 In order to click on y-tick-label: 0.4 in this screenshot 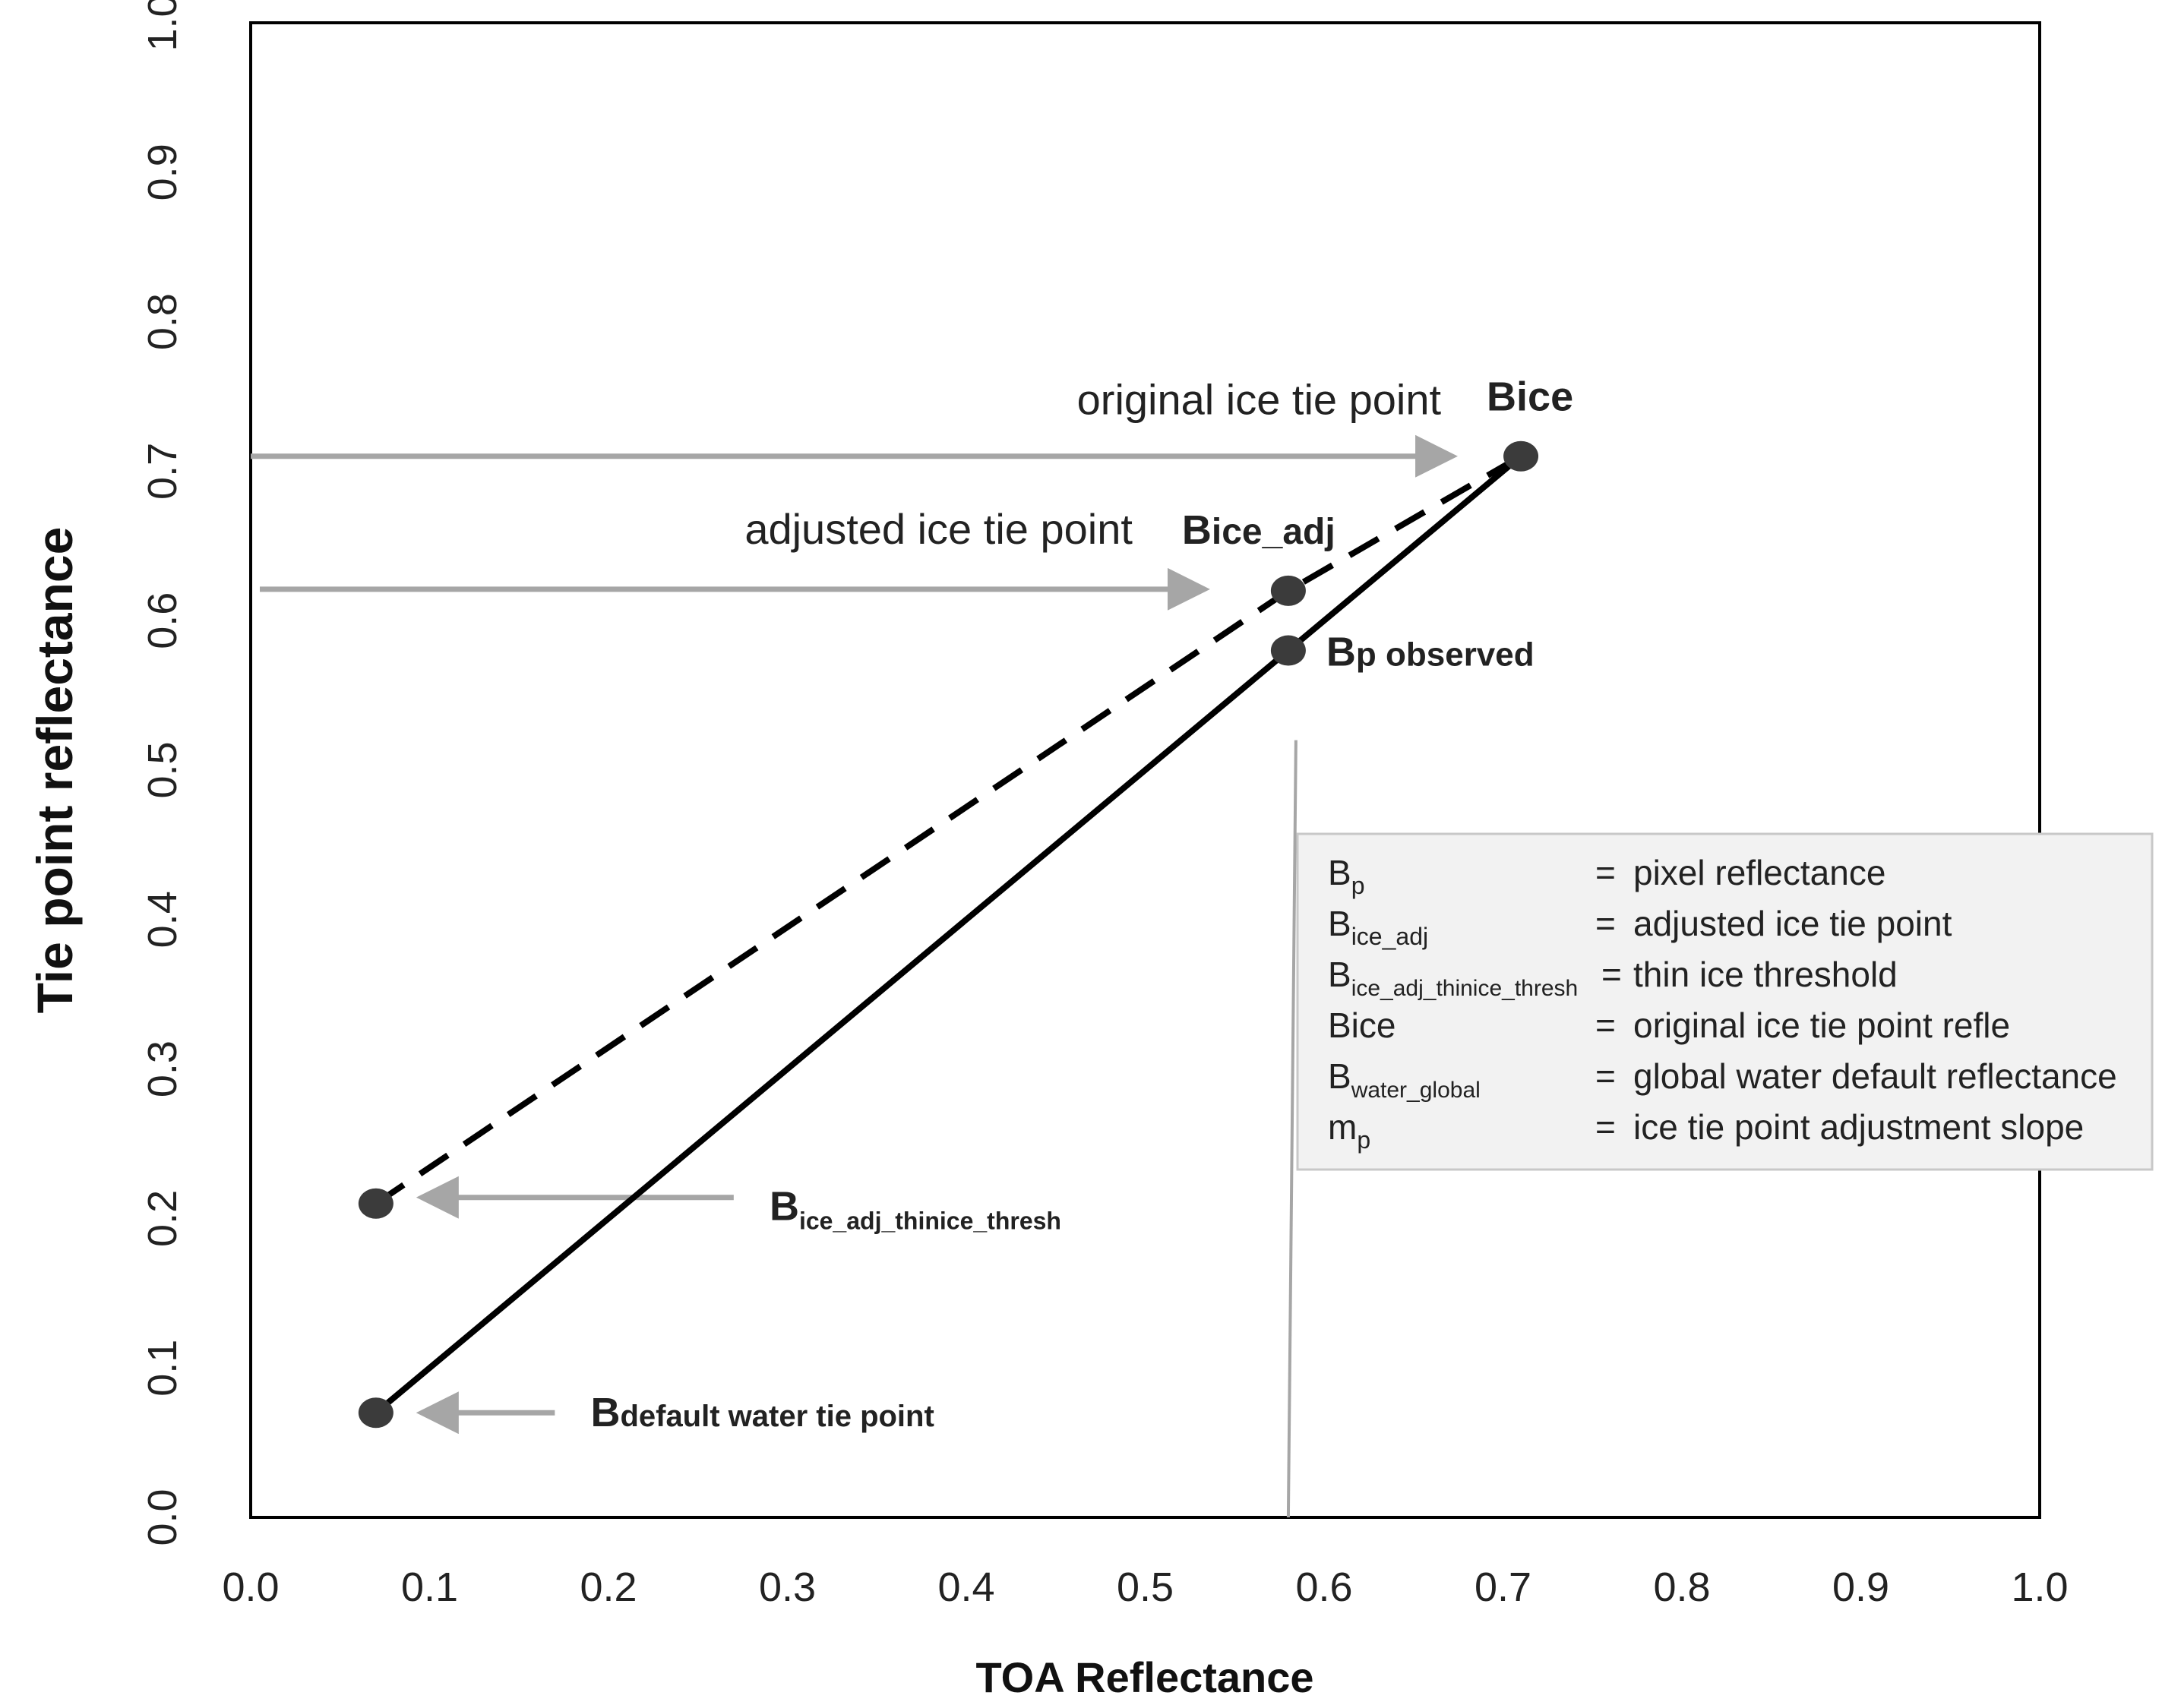, I will do `click(162, 919)`.